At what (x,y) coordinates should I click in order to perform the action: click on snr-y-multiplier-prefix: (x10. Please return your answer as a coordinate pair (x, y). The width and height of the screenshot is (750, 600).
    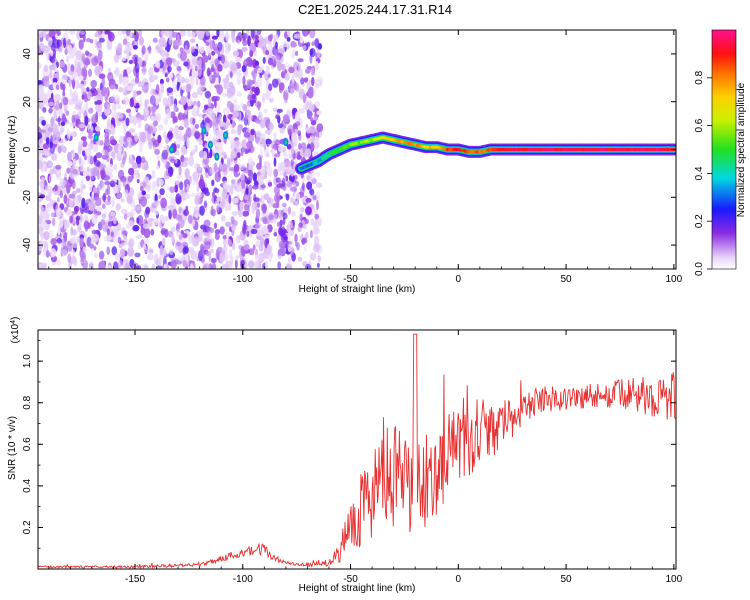
    Looking at the image, I should click on (15, 333).